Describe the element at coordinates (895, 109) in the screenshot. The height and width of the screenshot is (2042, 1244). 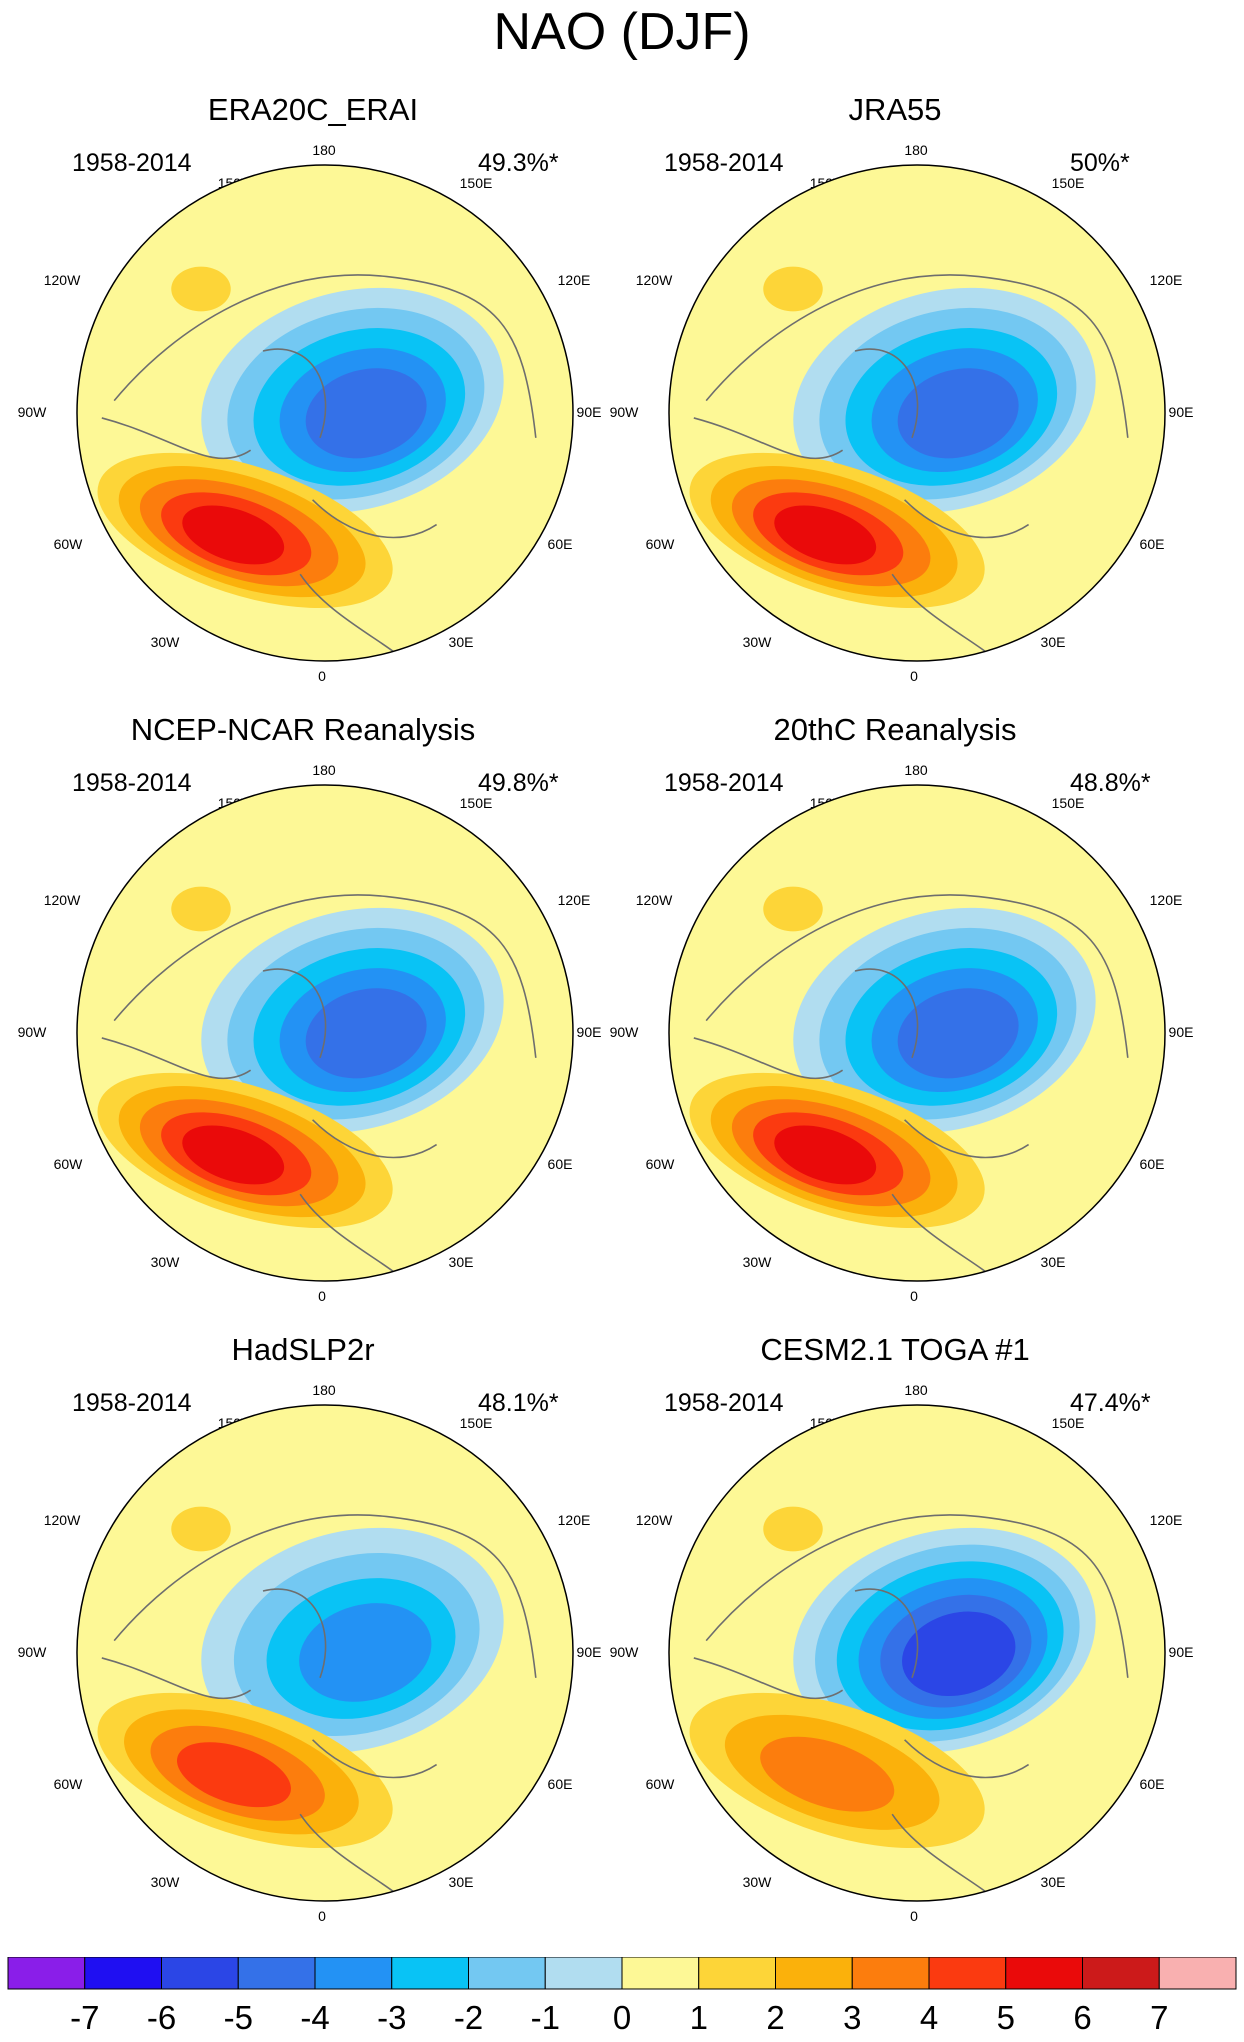
I see `panel-title: JRA55` at that location.